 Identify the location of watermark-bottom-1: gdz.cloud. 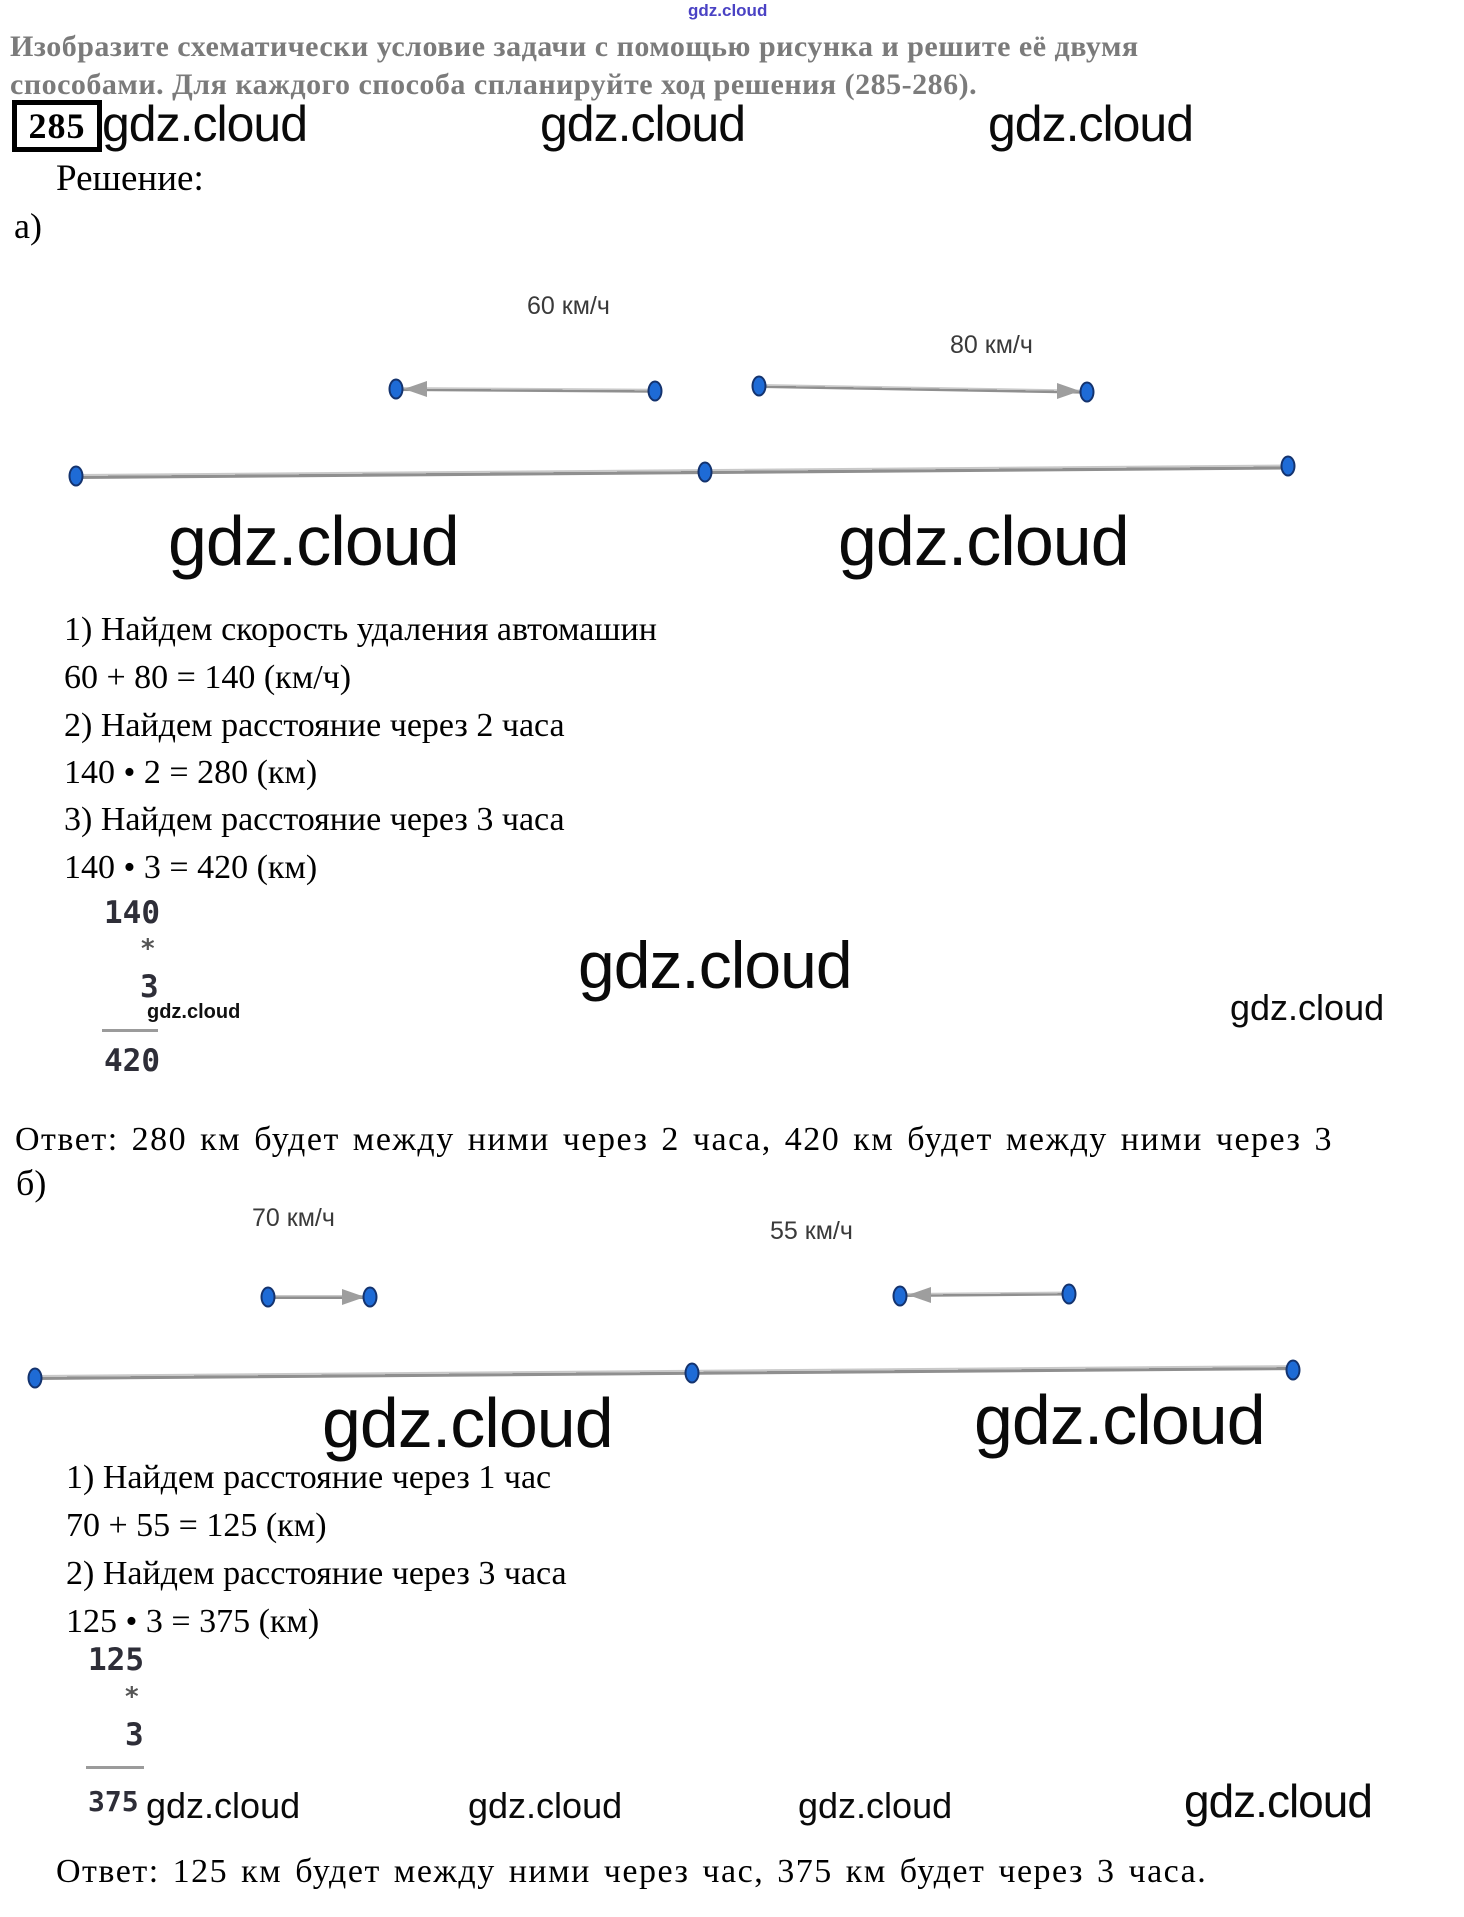
(223, 1805).